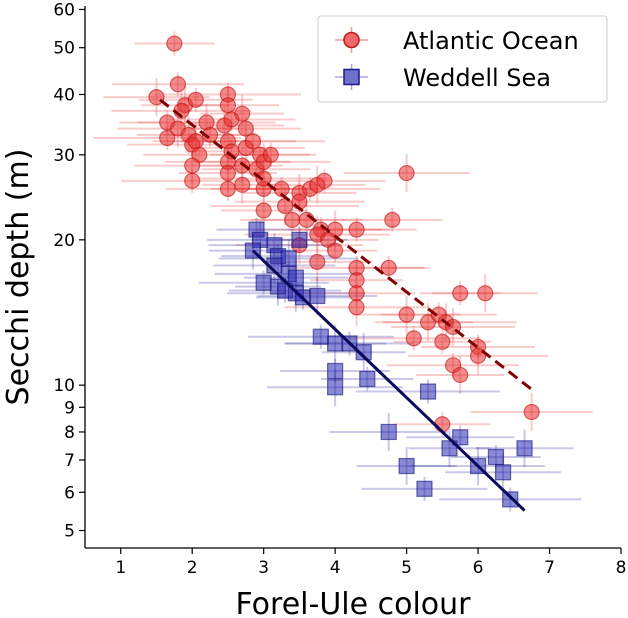  What do you see at coordinates (477, 78) in the screenshot?
I see `legend-label-weddell: Weddell Sea` at bounding box center [477, 78].